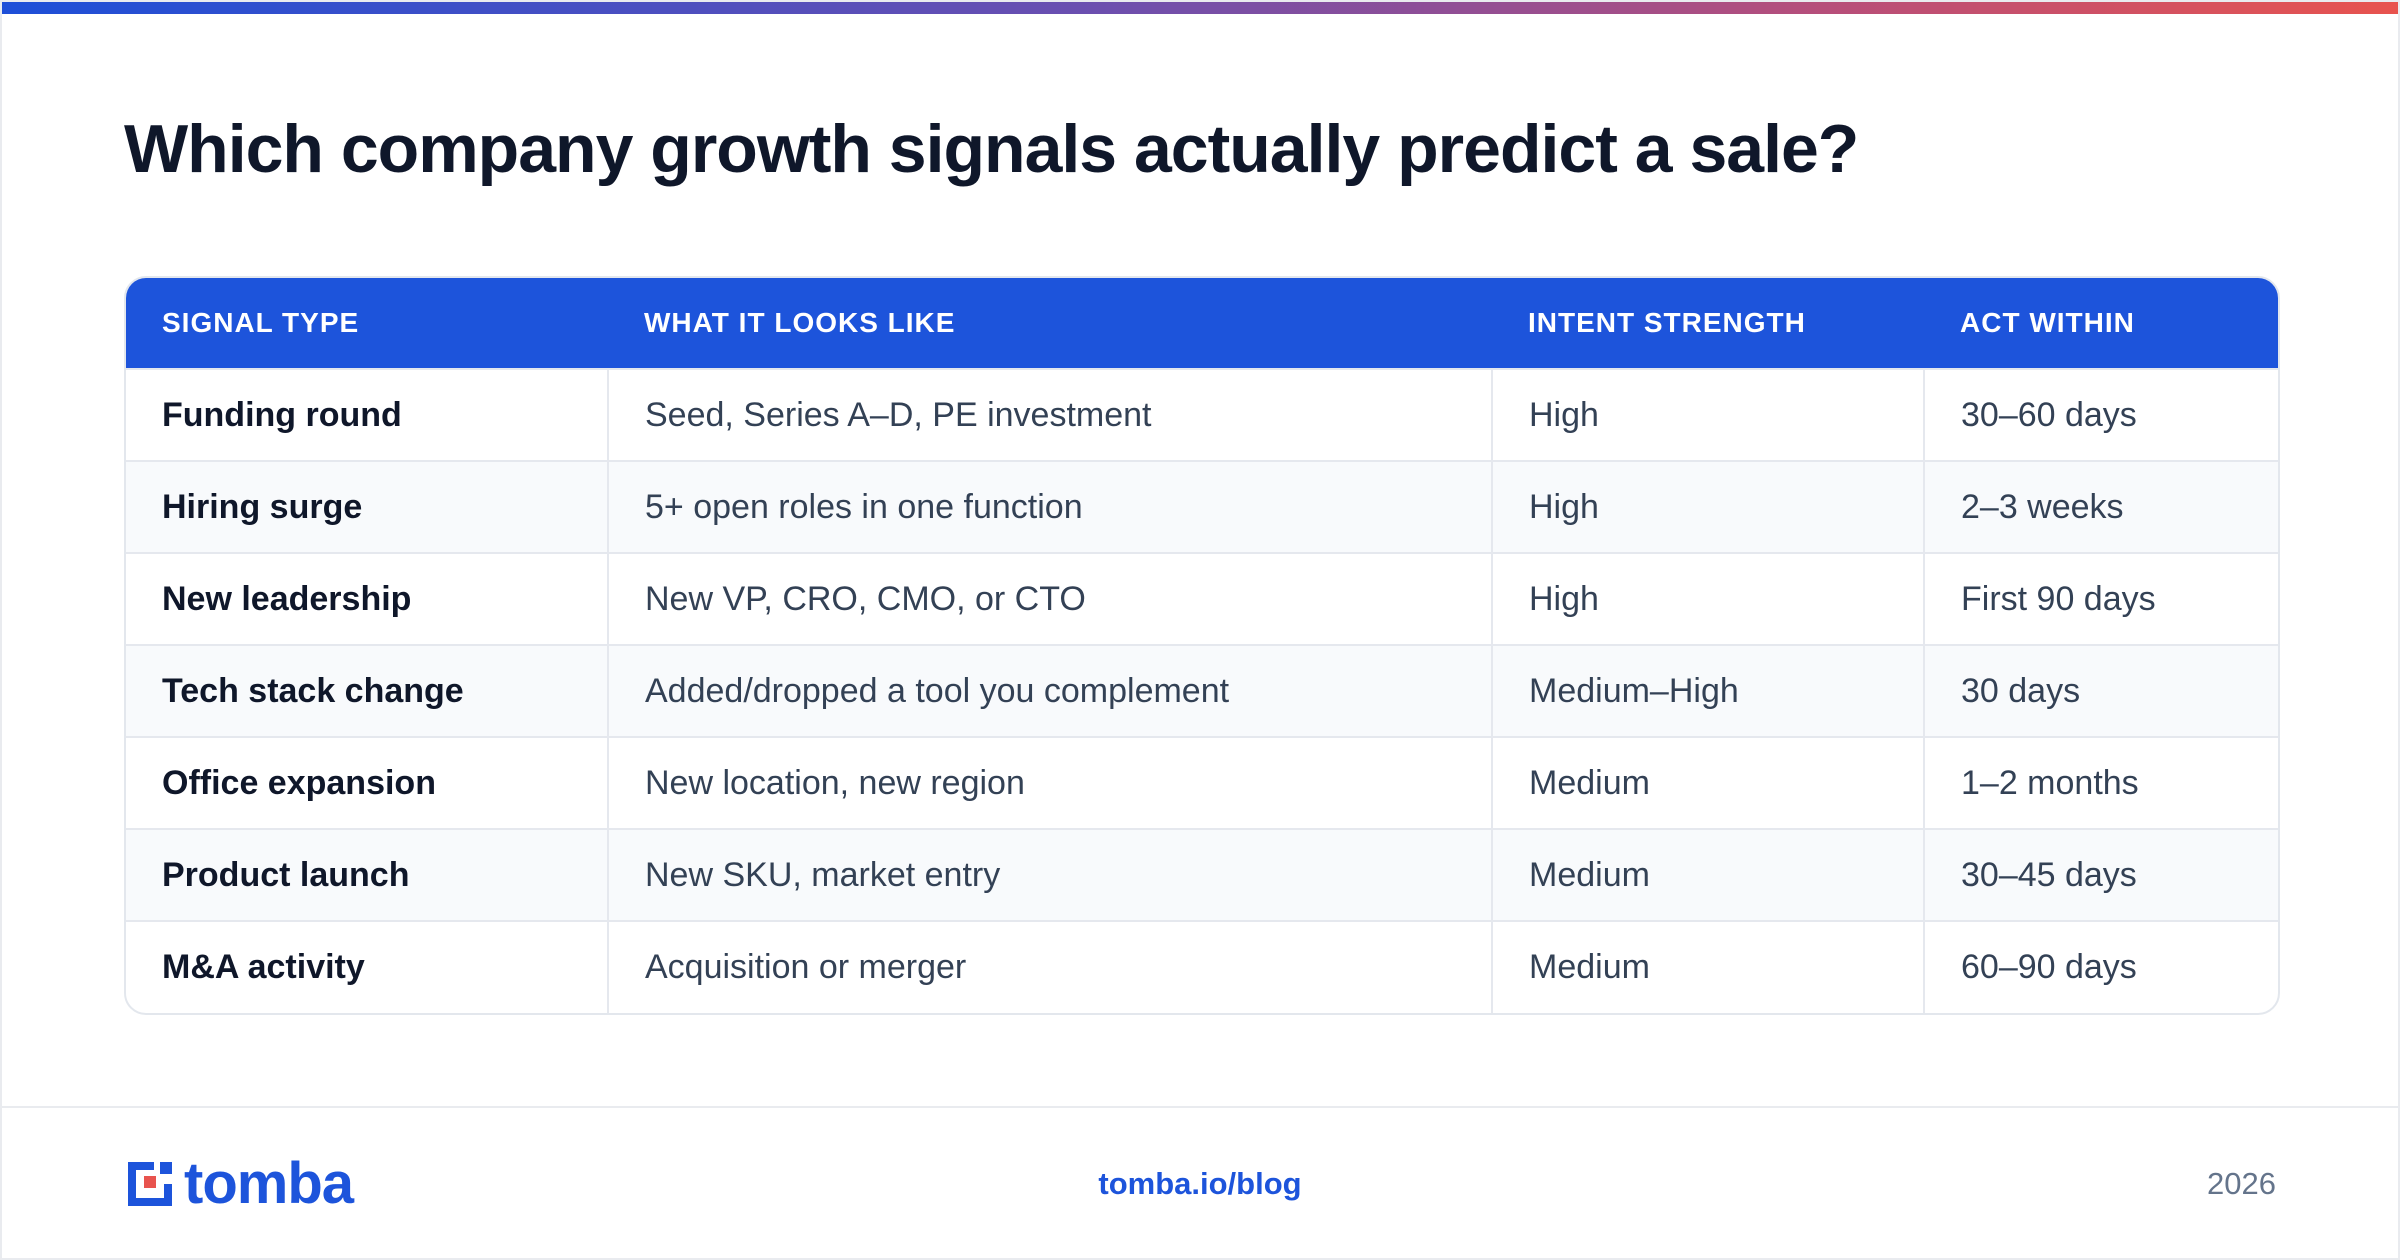 This screenshot has height=1260, width=2400. Describe the element at coordinates (1050, 691) in the screenshot. I see `cell-description: Added/dropped a tool you complement` at that location.